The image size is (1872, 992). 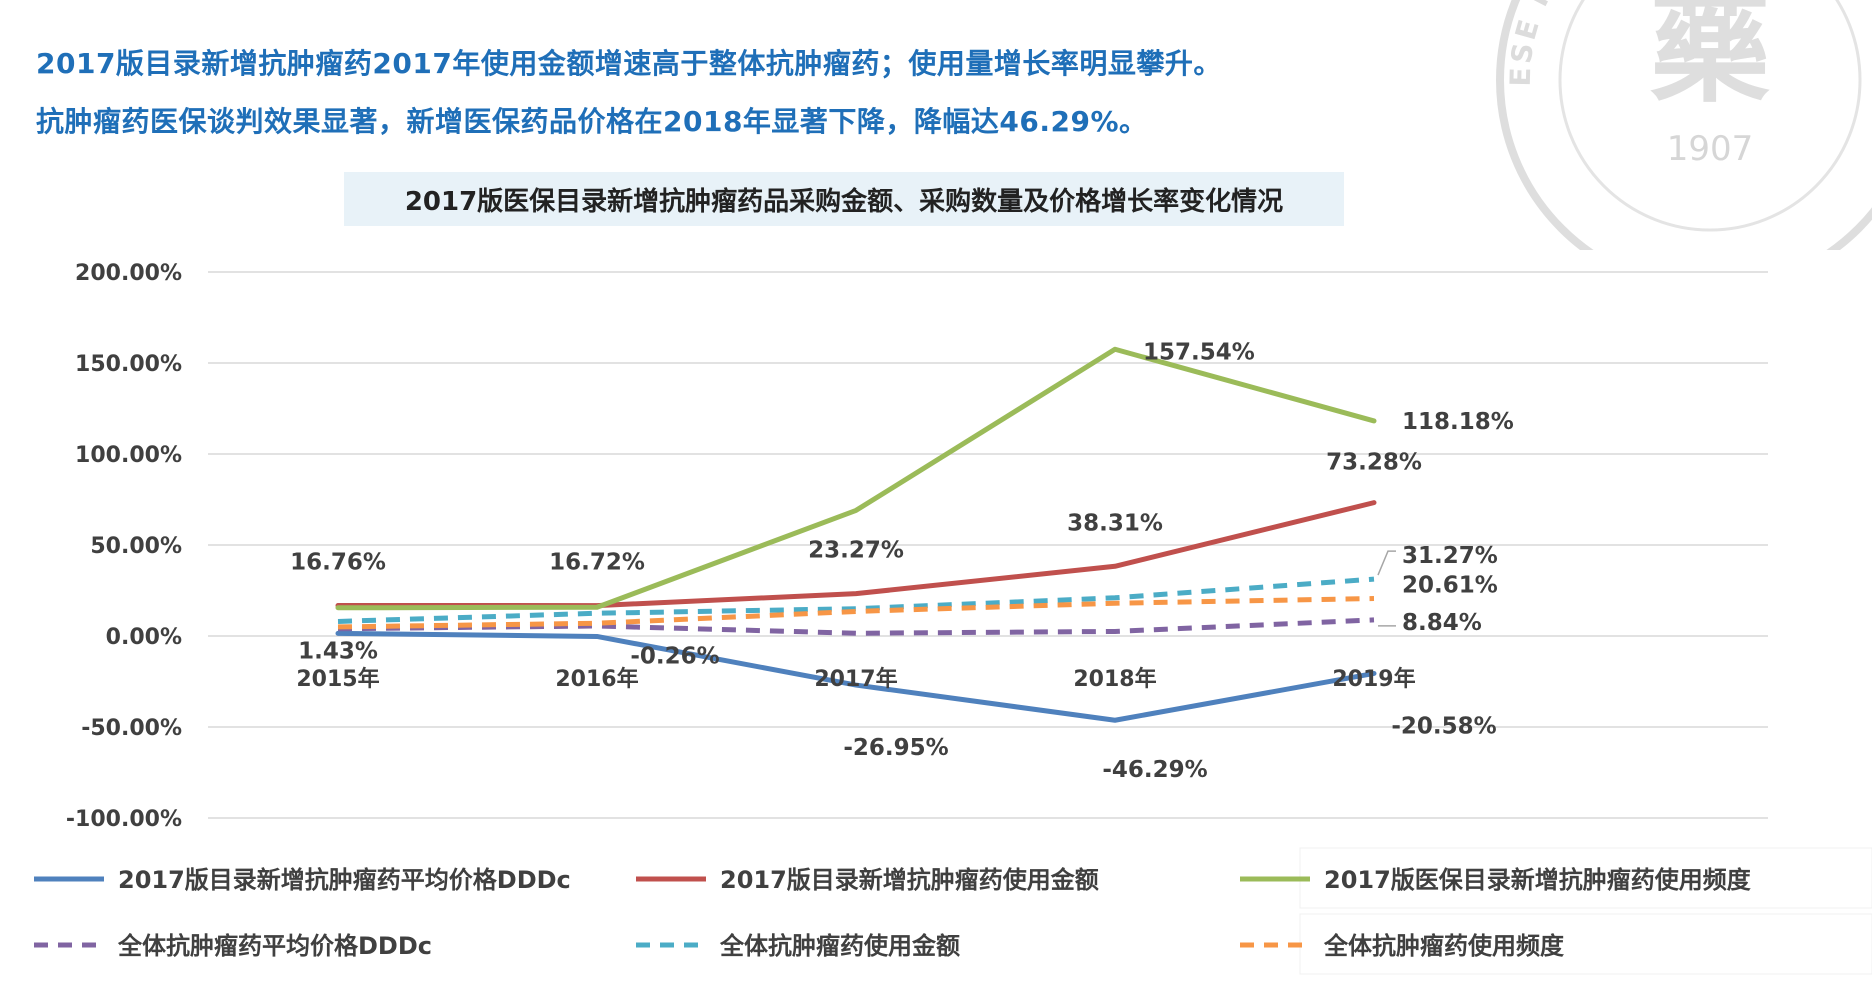 I want to click on y-tick-label: 150.00%, so click(x=128, y=364).